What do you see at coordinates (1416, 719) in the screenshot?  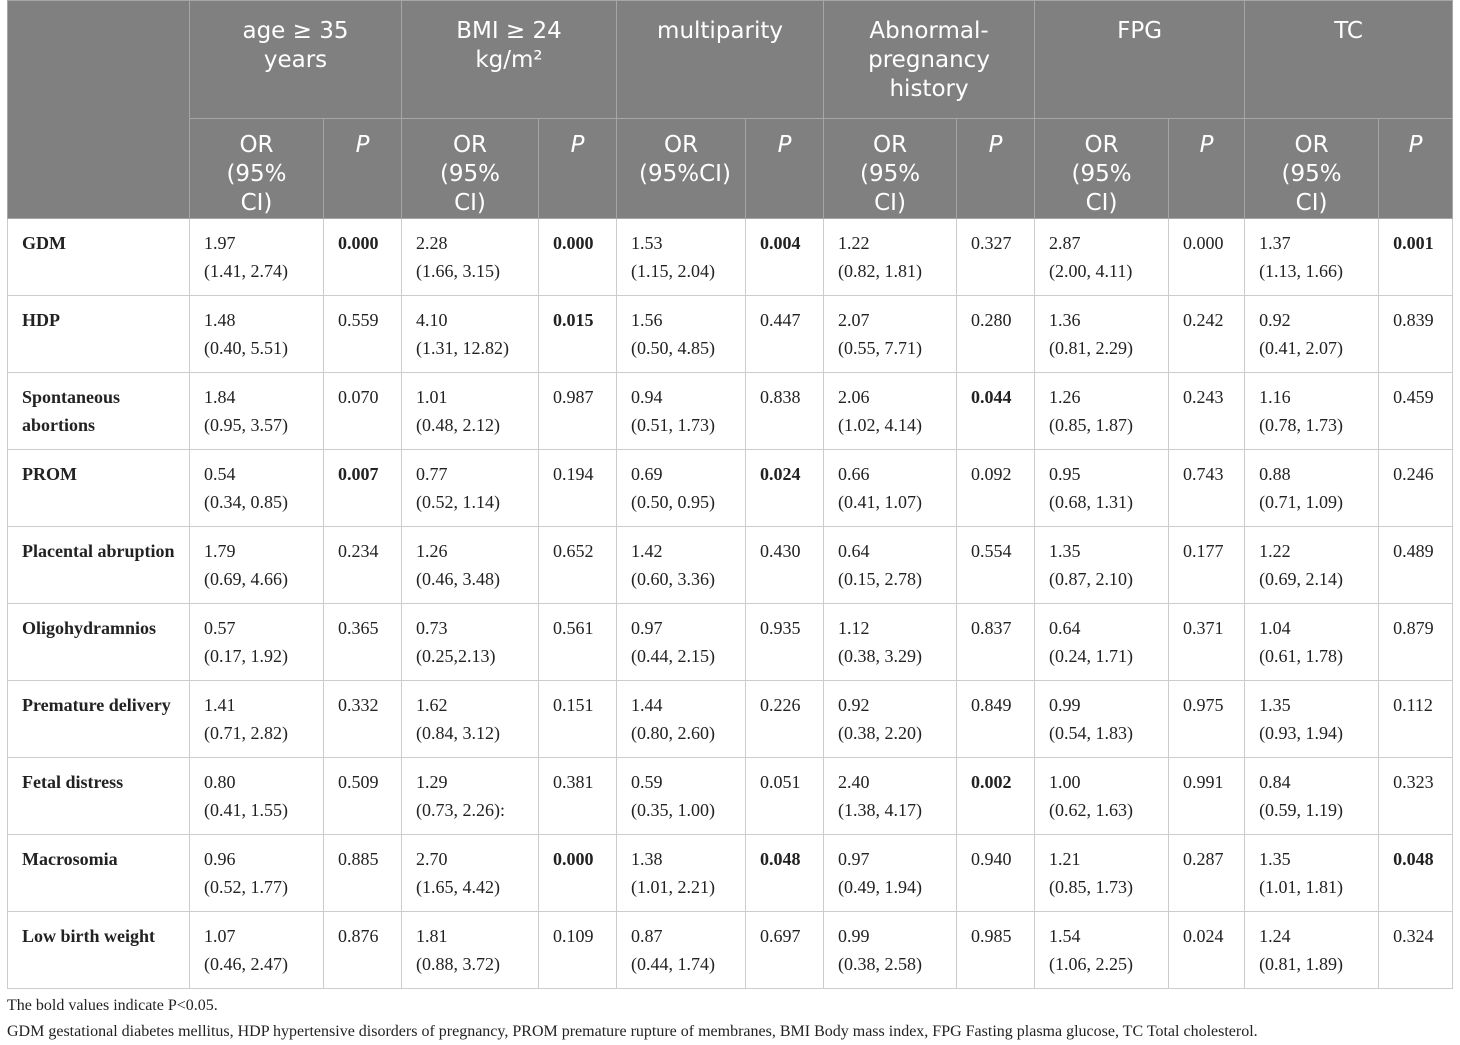 I see `p-value: 0.112` at bounding box center [1416, 719].